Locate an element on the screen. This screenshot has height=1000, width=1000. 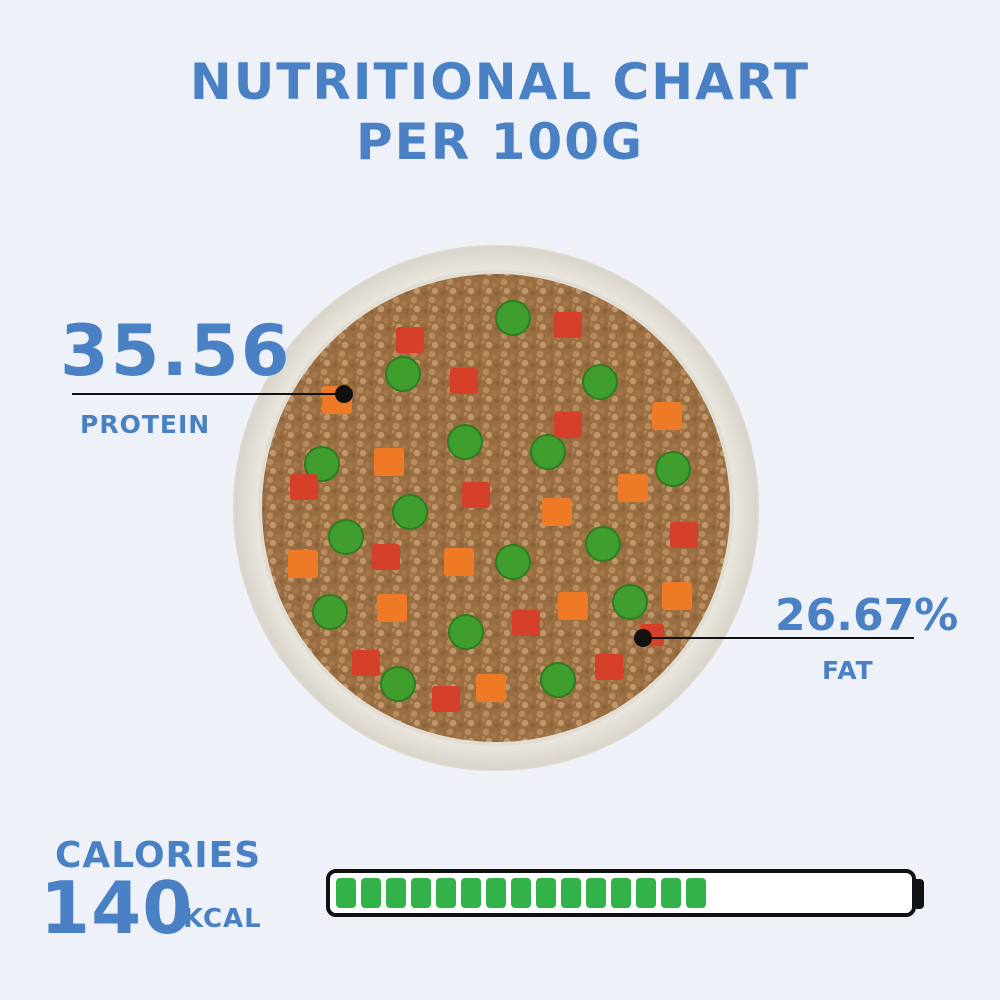
fat-label: FAT is located at coordinates (848, 670).